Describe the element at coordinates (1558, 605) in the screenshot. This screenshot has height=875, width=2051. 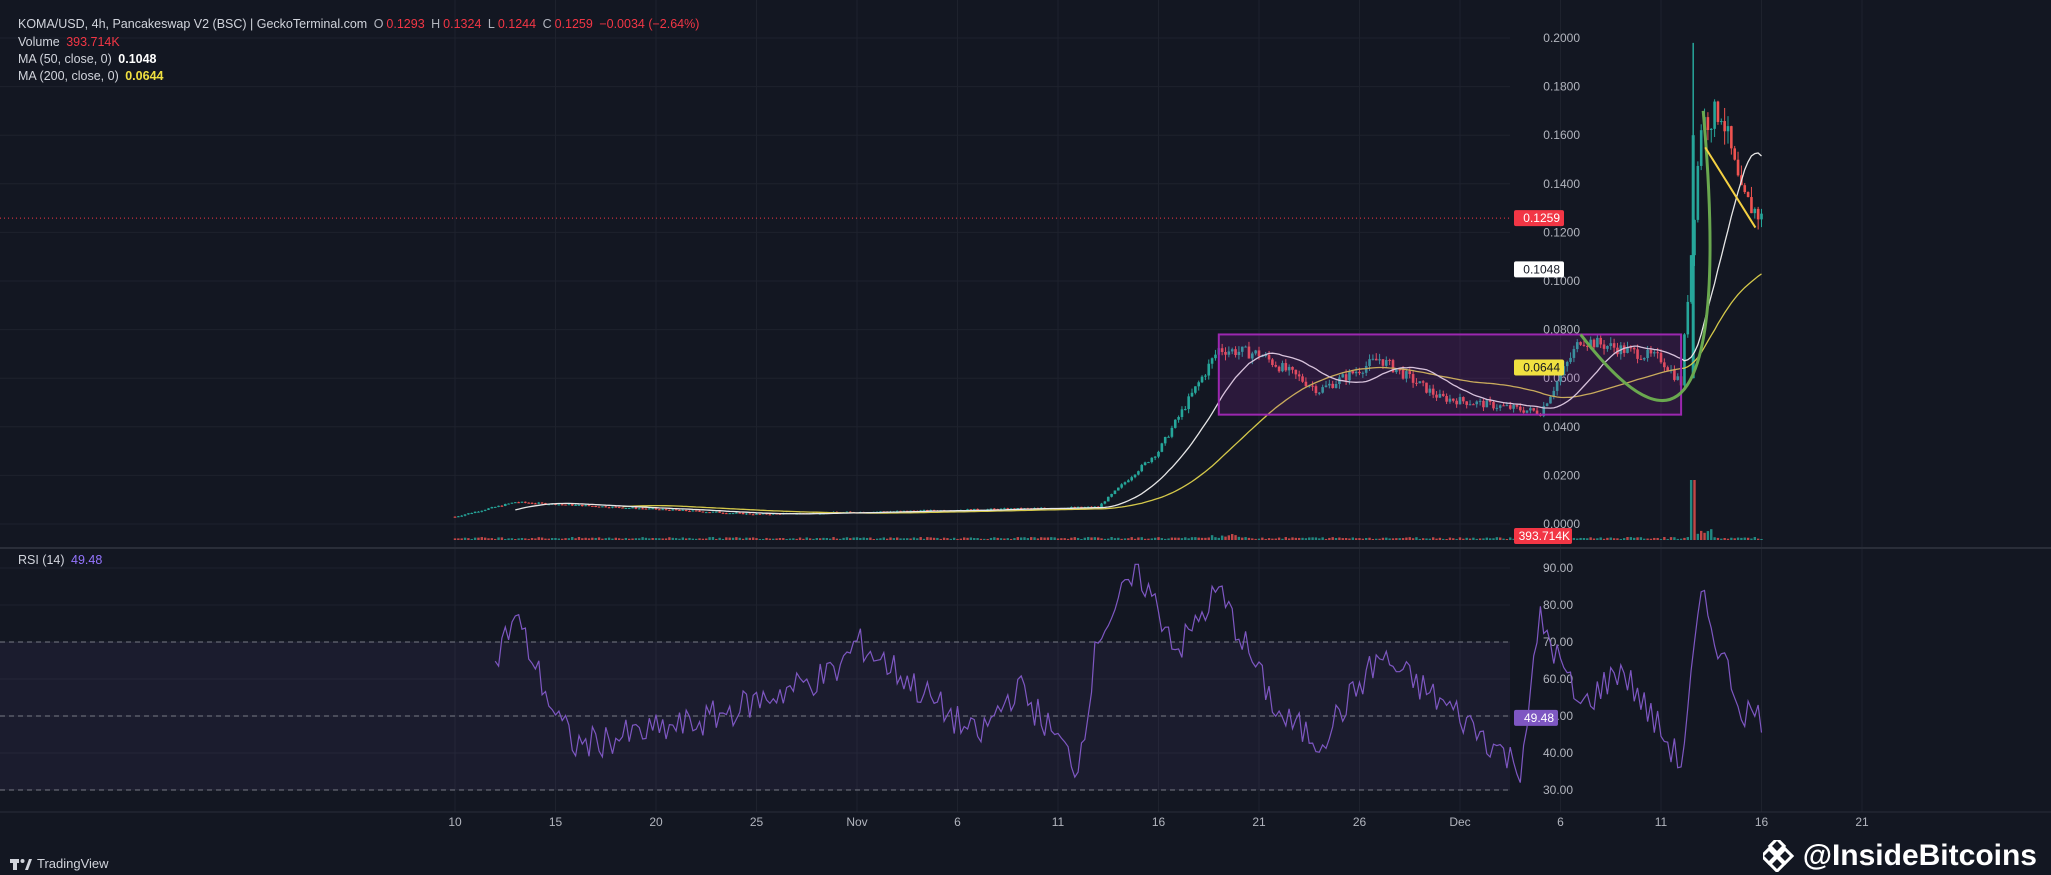
I see `rsi-tick-label: 80.00` at that location.